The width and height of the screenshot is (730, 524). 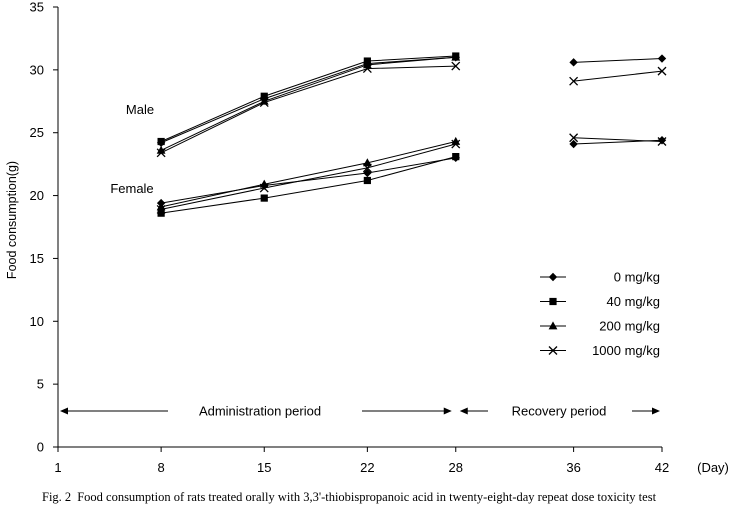 I want to click on female-group-label: Female, so click(x=131, y=188).